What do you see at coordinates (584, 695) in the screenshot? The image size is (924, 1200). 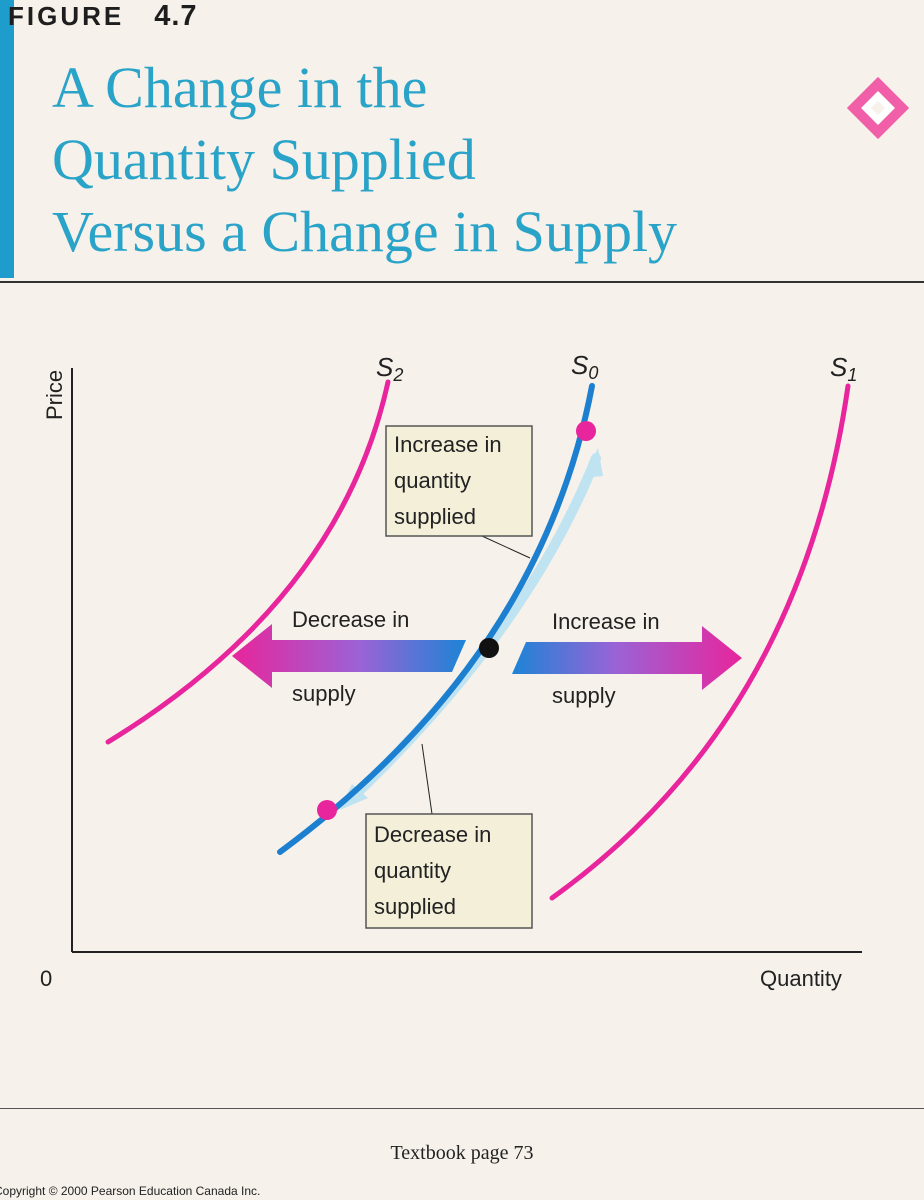 I see `increase-supply-label-bottom: supply` at bounding box center [584, 695].